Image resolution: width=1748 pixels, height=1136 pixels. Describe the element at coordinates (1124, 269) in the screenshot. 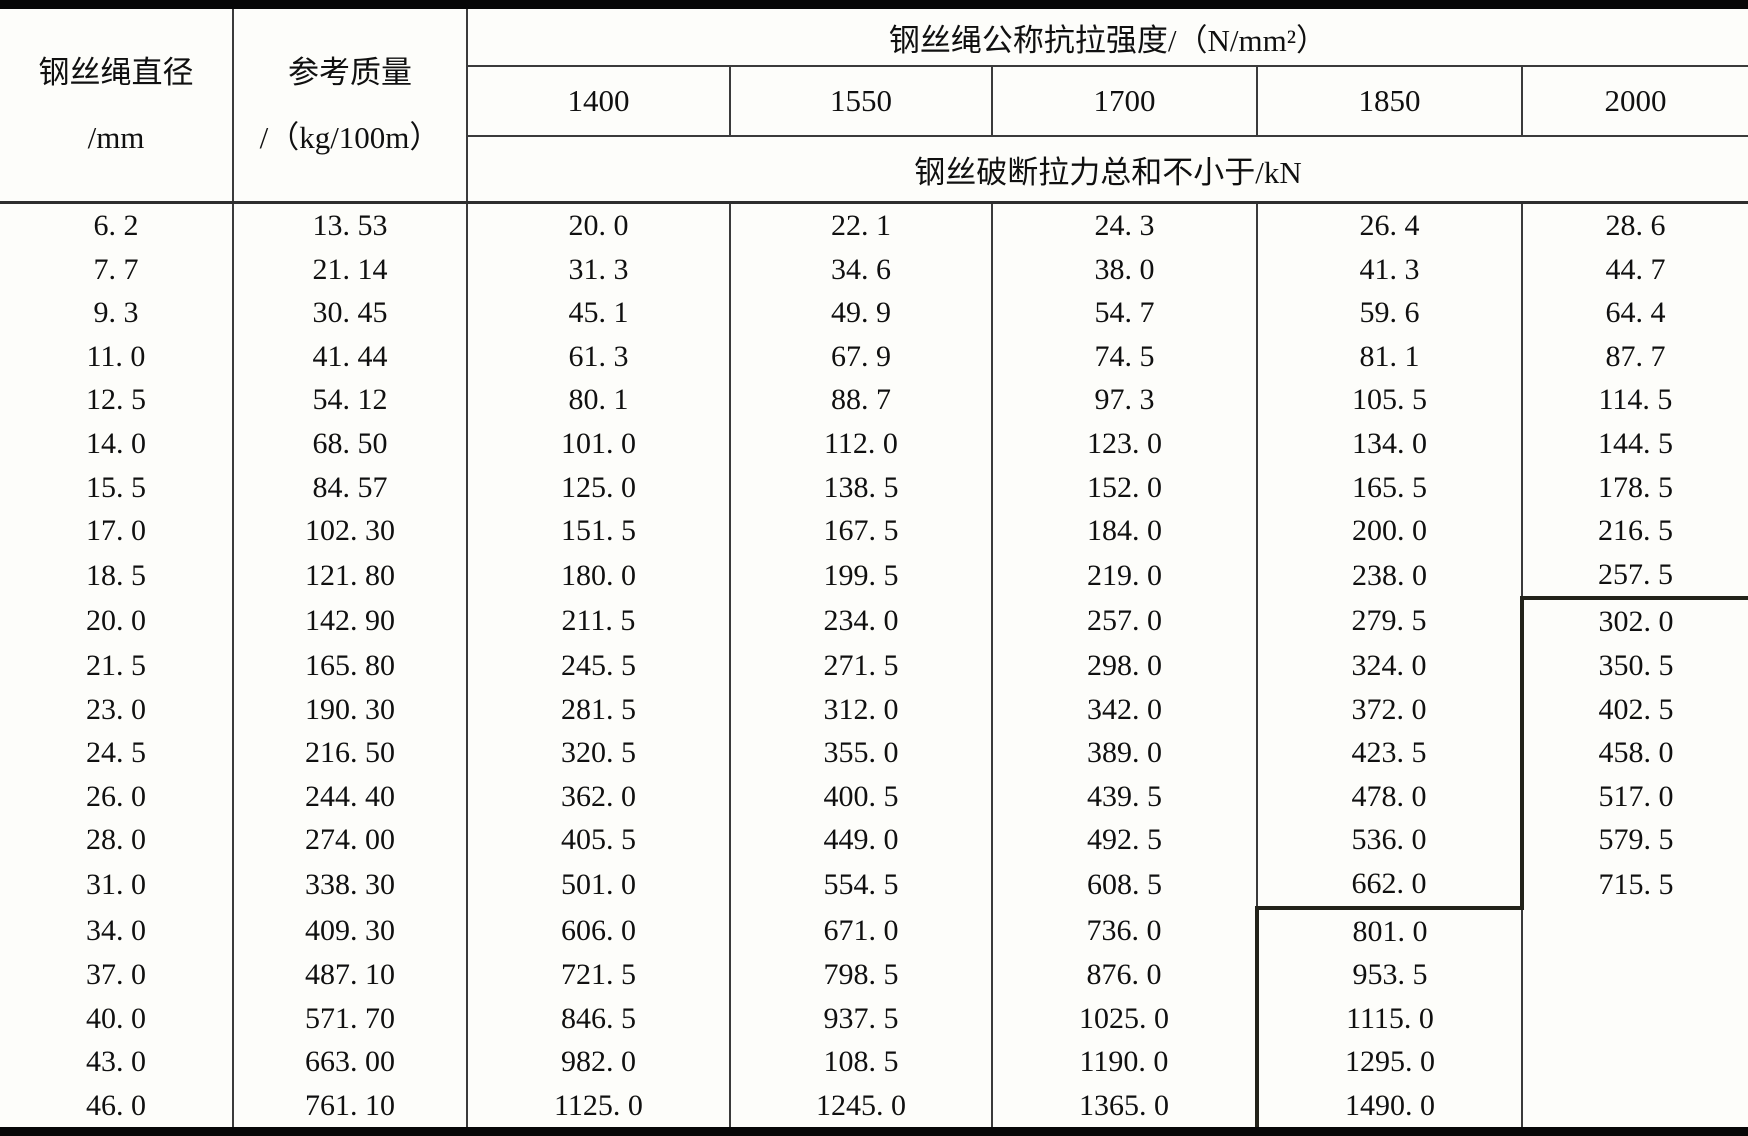

I see `cell: 38. 0` at that location.